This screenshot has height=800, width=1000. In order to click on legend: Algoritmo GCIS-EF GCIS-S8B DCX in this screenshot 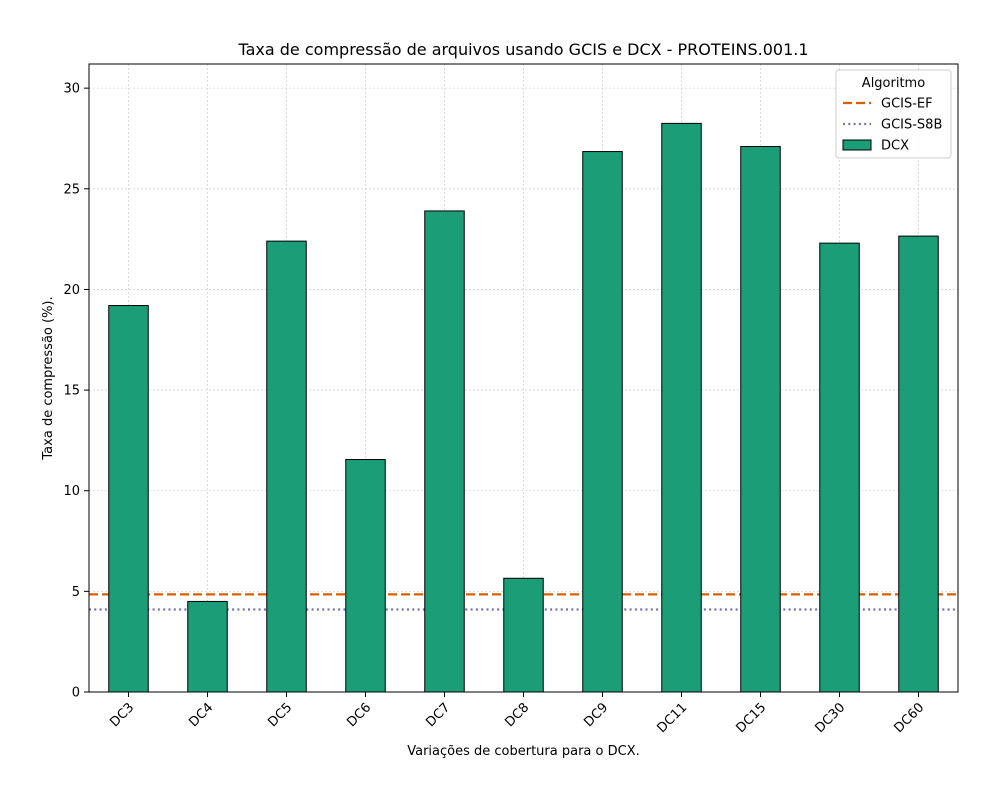, I will do `click(893, 114)`.